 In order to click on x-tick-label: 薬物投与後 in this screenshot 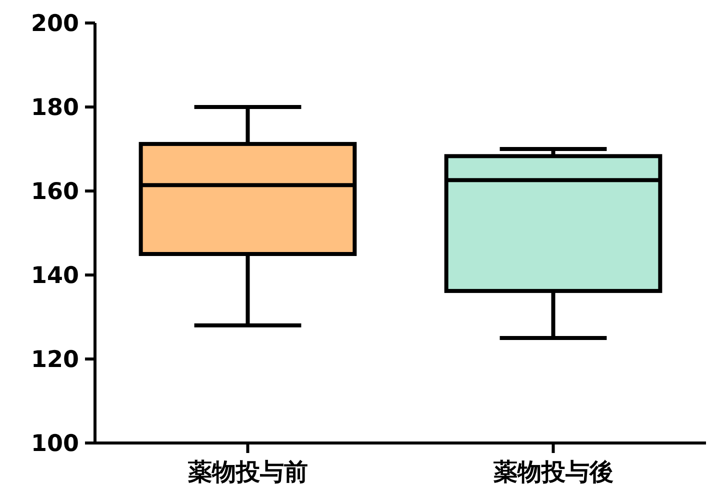, I will do `click(553, 472)`.